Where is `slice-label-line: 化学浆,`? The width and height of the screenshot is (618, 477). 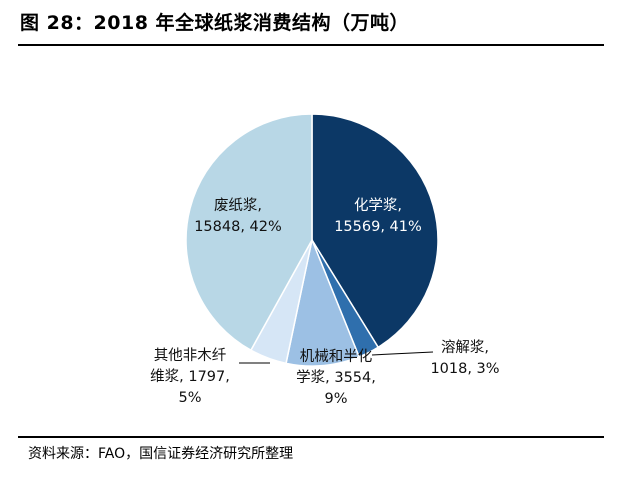
slice-label-line: 化学浆, is located at coordinates (378, 205).